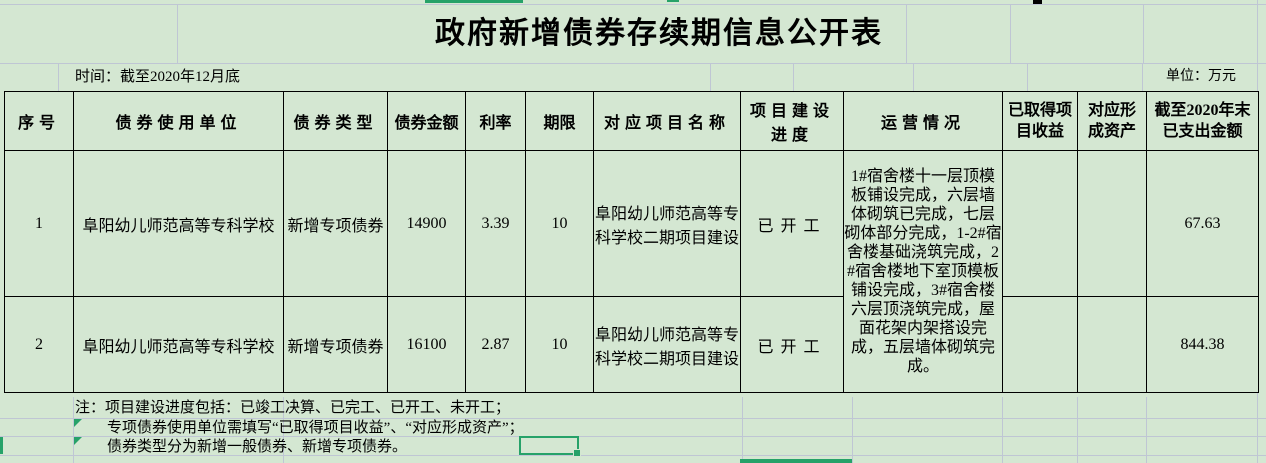  What do you see at coordinates (39, 344) in the screenshot?
I see `cell-seq: 2` at bounding box center [39, 344].